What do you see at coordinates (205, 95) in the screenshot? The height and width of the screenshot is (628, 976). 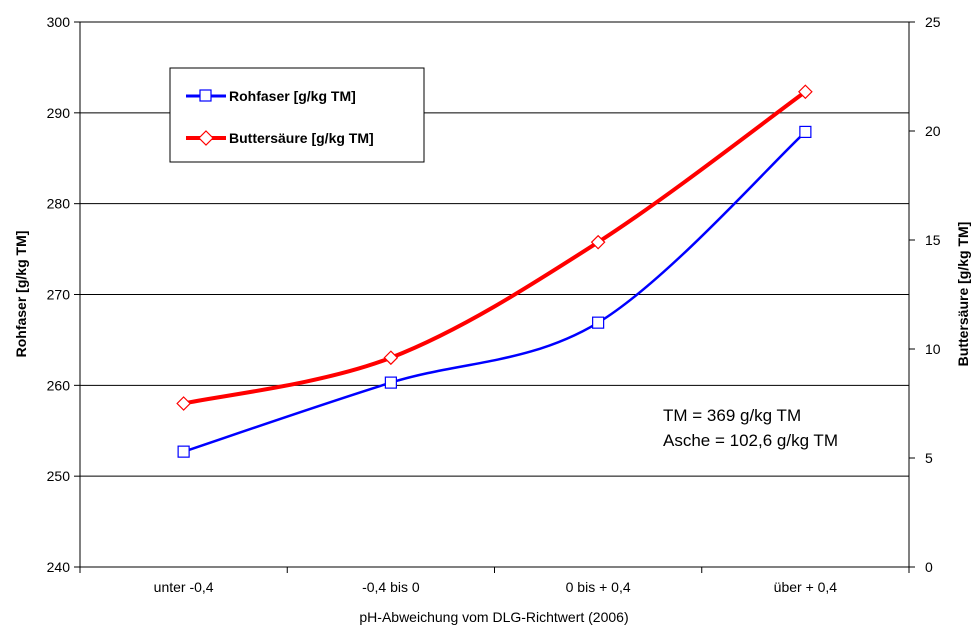 I see `legend-marker-rohfaser` at bounding box center [205, 95].